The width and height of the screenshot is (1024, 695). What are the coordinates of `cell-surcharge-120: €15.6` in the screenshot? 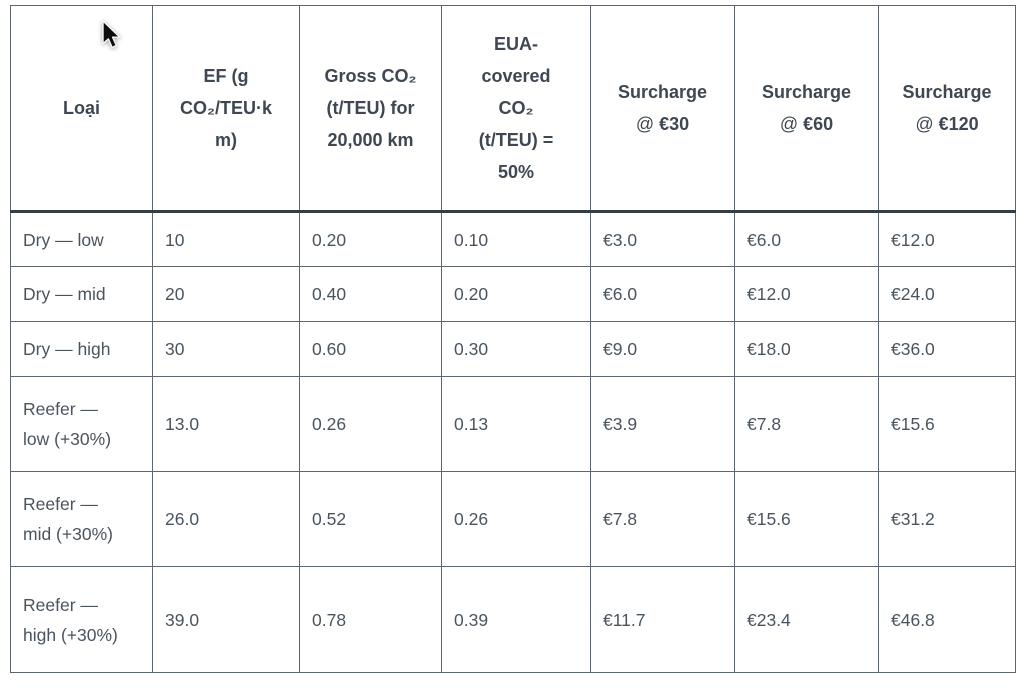 It's located at (947, 424).